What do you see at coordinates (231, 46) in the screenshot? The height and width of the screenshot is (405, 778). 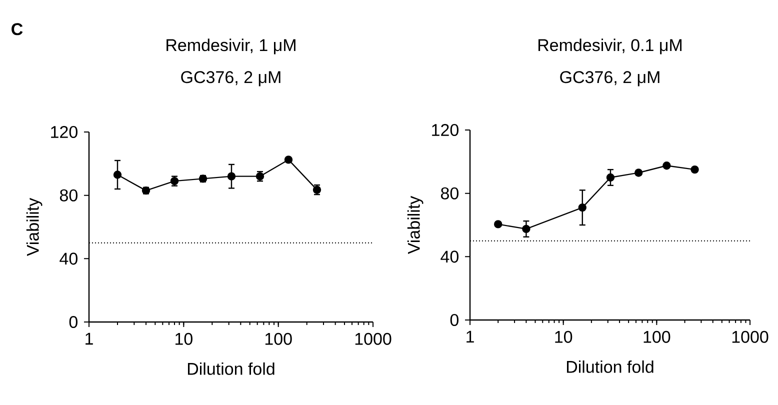 I see `chart-title: Remdesivir, 1 μM` at bounding box center [231, 46].